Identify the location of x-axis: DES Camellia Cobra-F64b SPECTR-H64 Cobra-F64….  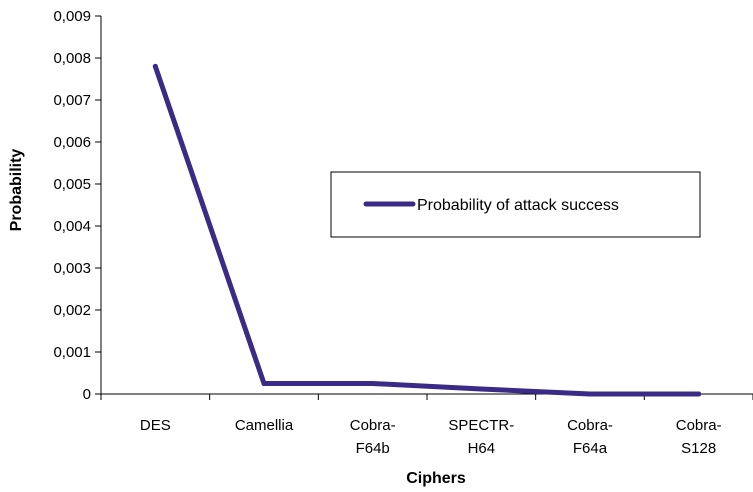
(426, 425).